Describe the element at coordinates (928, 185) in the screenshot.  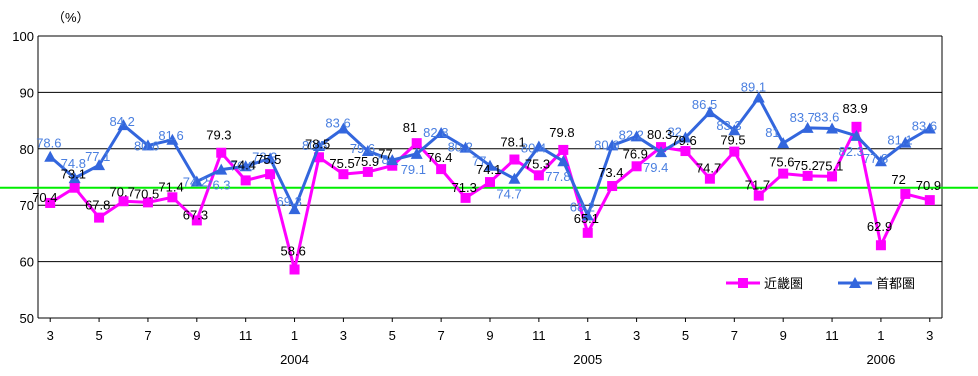
I see `data-label-kinki: 70.9` at that location.